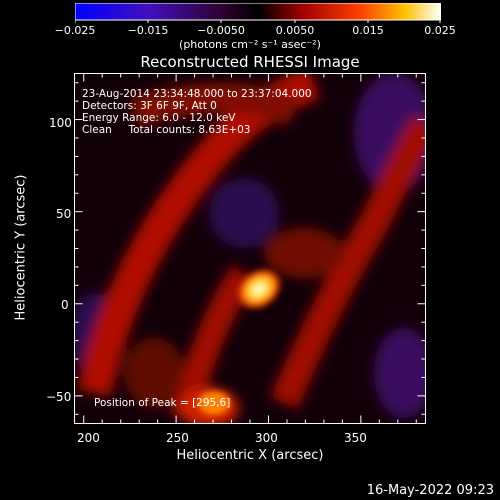  Describe the element at coordinates (368, 30) in the screenshot. I see `colorbar-tick: 0.015` at that location.